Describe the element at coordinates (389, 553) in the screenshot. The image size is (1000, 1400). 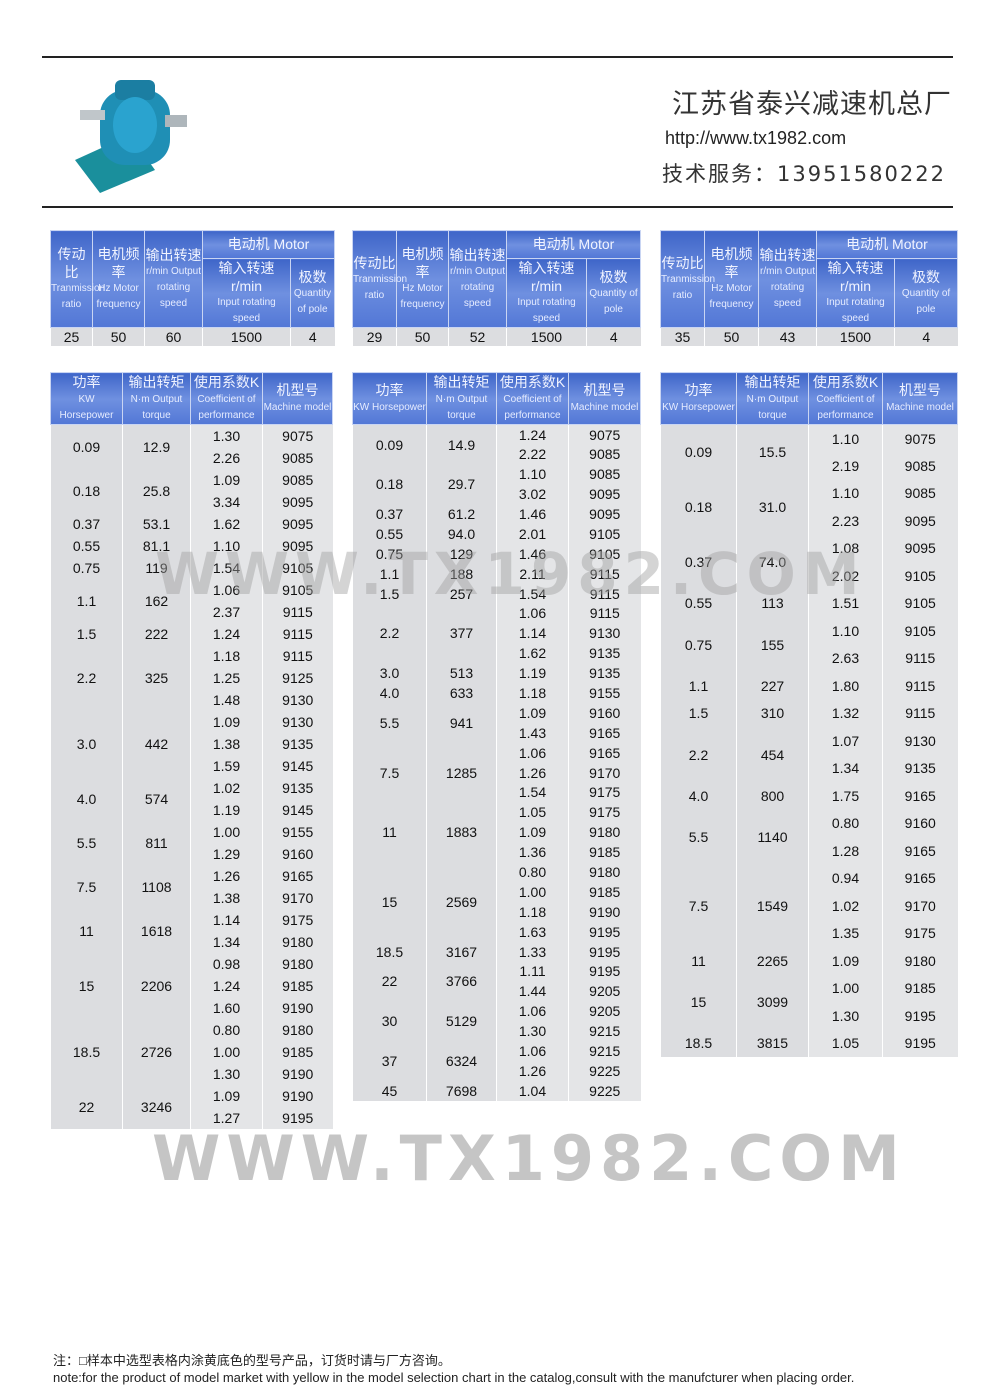
I see `power-cell: 0.75` at that location.